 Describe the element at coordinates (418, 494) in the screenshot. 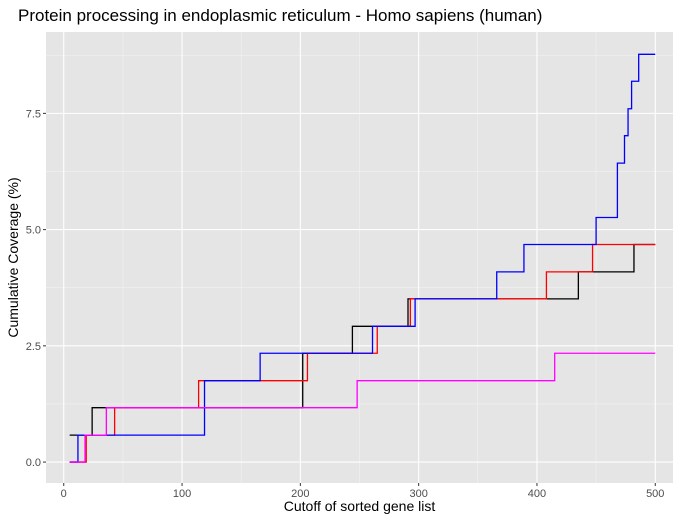

I see `x-tick-label: 300` at that location.